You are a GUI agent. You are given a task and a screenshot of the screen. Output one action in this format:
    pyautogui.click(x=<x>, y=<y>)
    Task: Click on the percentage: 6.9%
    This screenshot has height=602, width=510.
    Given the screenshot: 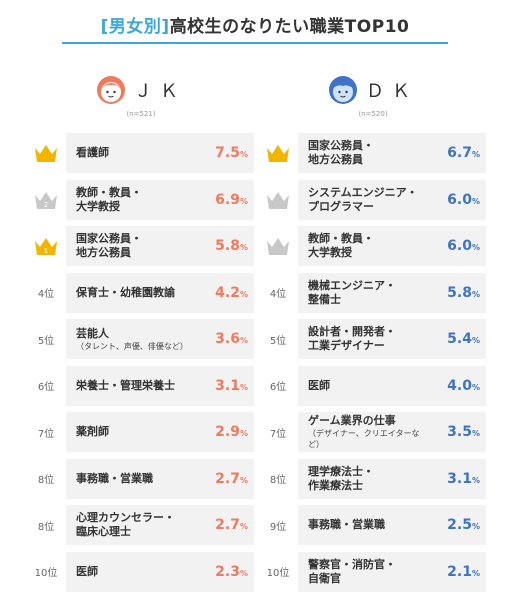 What is the action you would take?
    pyautogui.click(x=225, y=200)
    